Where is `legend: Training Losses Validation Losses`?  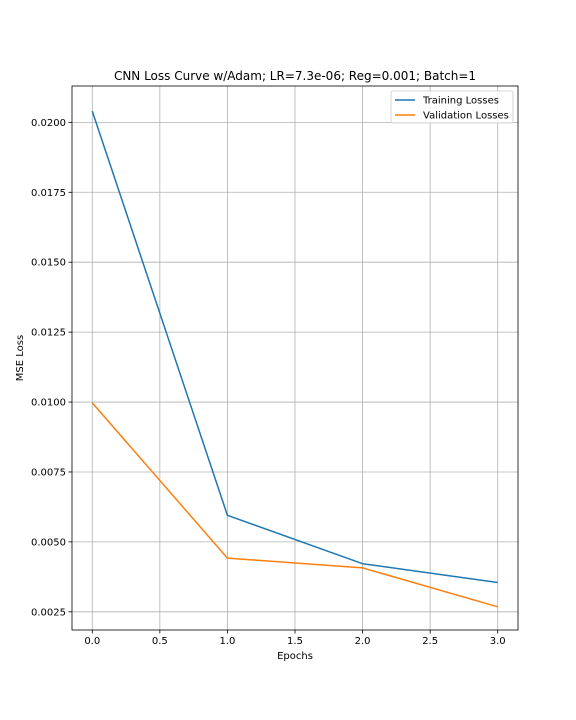 legend: Training Losses Validation Losses is located at coordinates (452, 107).